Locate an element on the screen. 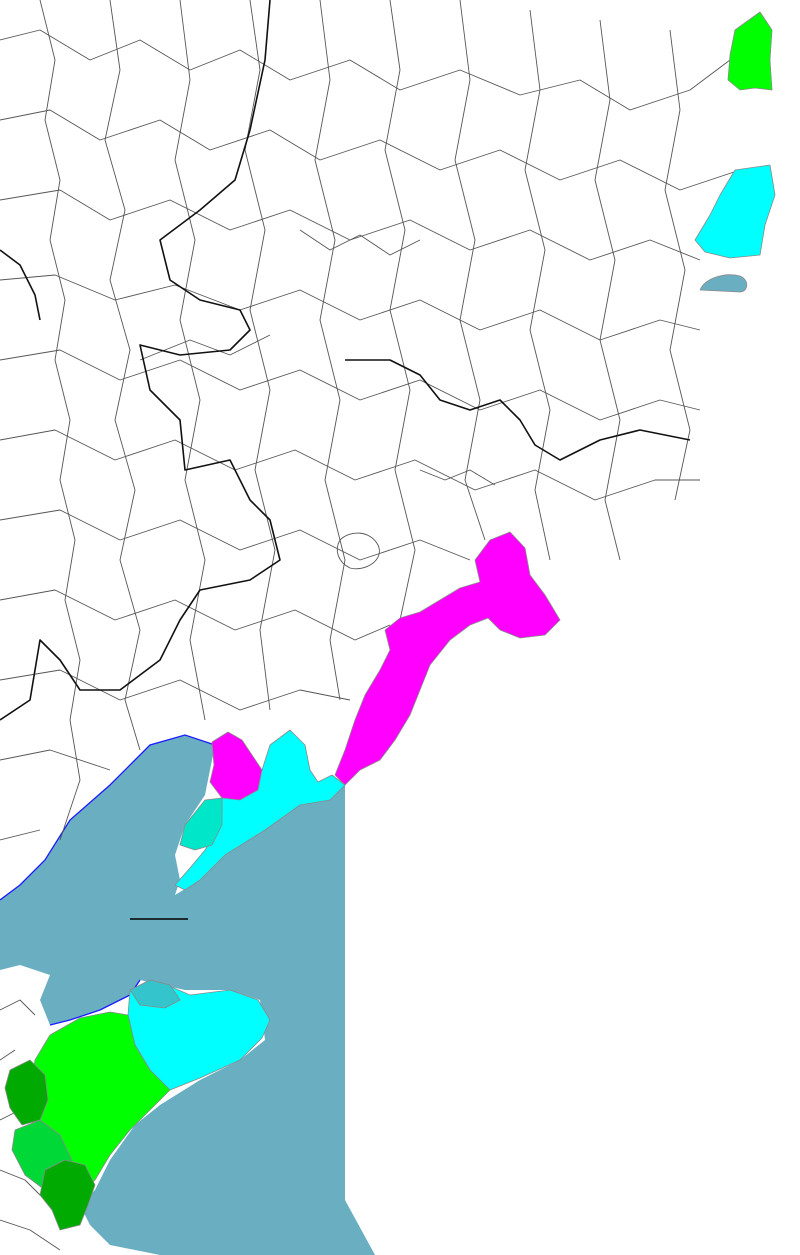  liaodong-turquoise-region is located at coordinates (201, 824).